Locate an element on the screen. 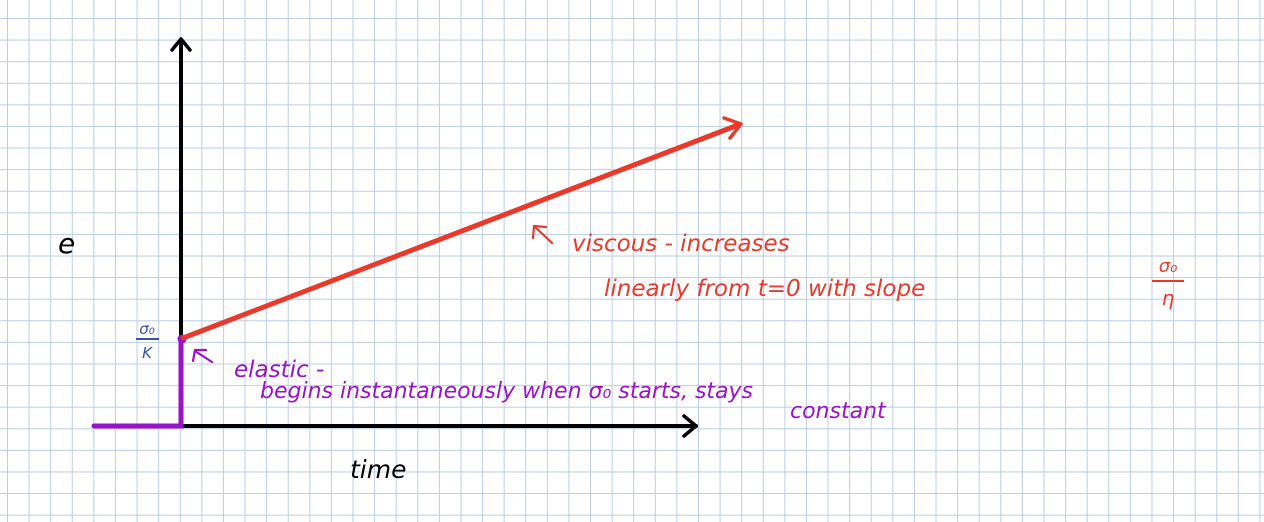 The height and width of the screenshot is (522, 1264). viscous-note-line2: linearly from t=0 with slope is located at coordinates (764, 289).